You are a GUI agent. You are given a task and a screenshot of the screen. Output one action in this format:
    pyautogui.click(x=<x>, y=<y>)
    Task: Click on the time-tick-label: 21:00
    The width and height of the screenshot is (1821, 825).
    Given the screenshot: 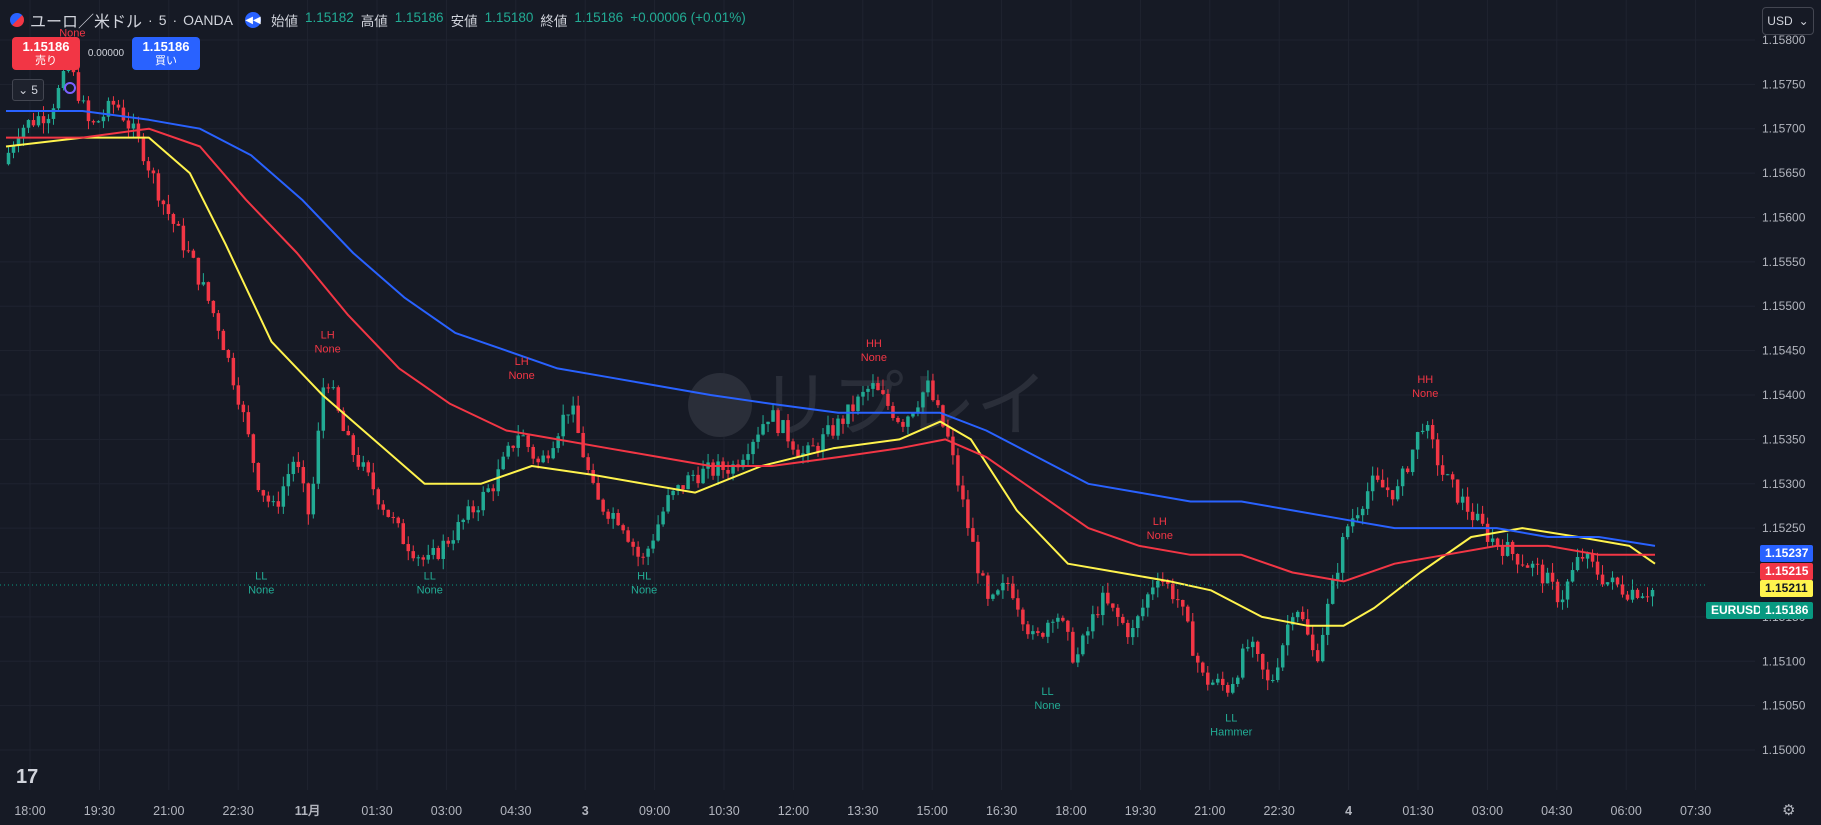 What is the action you would take?
    pyautogui.click(x=1209, y=811)
    